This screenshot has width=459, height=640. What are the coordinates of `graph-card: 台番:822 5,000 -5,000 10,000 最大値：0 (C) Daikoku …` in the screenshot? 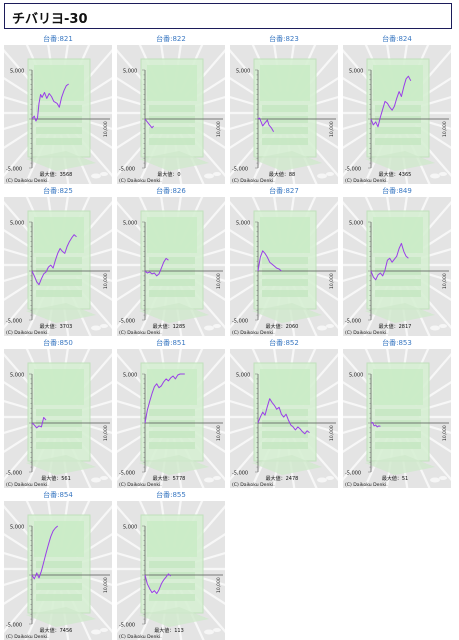 It's located at (171, 109).